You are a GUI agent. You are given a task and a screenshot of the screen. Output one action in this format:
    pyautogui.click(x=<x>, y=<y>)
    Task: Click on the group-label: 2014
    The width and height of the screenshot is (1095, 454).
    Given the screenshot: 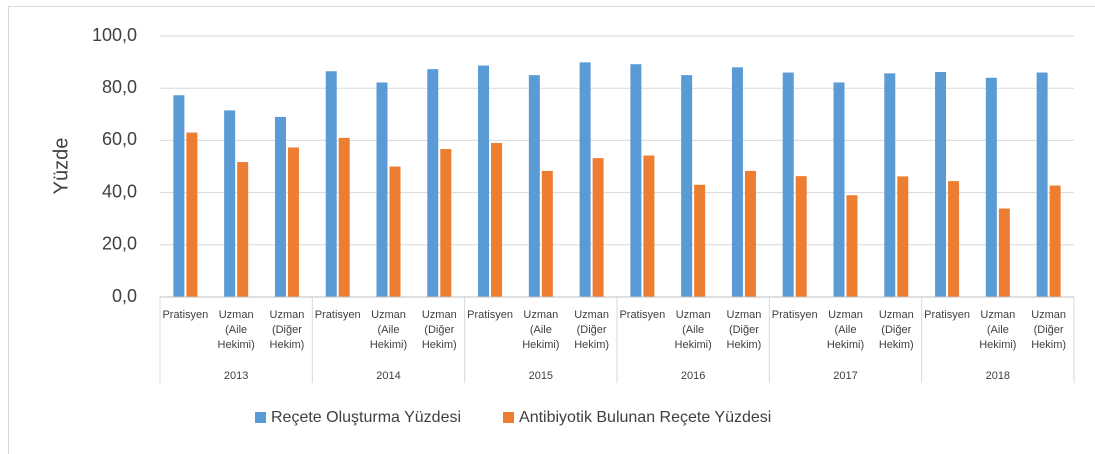 What is the action you would take?
    pyautogui.click(x=388, y=376)
    